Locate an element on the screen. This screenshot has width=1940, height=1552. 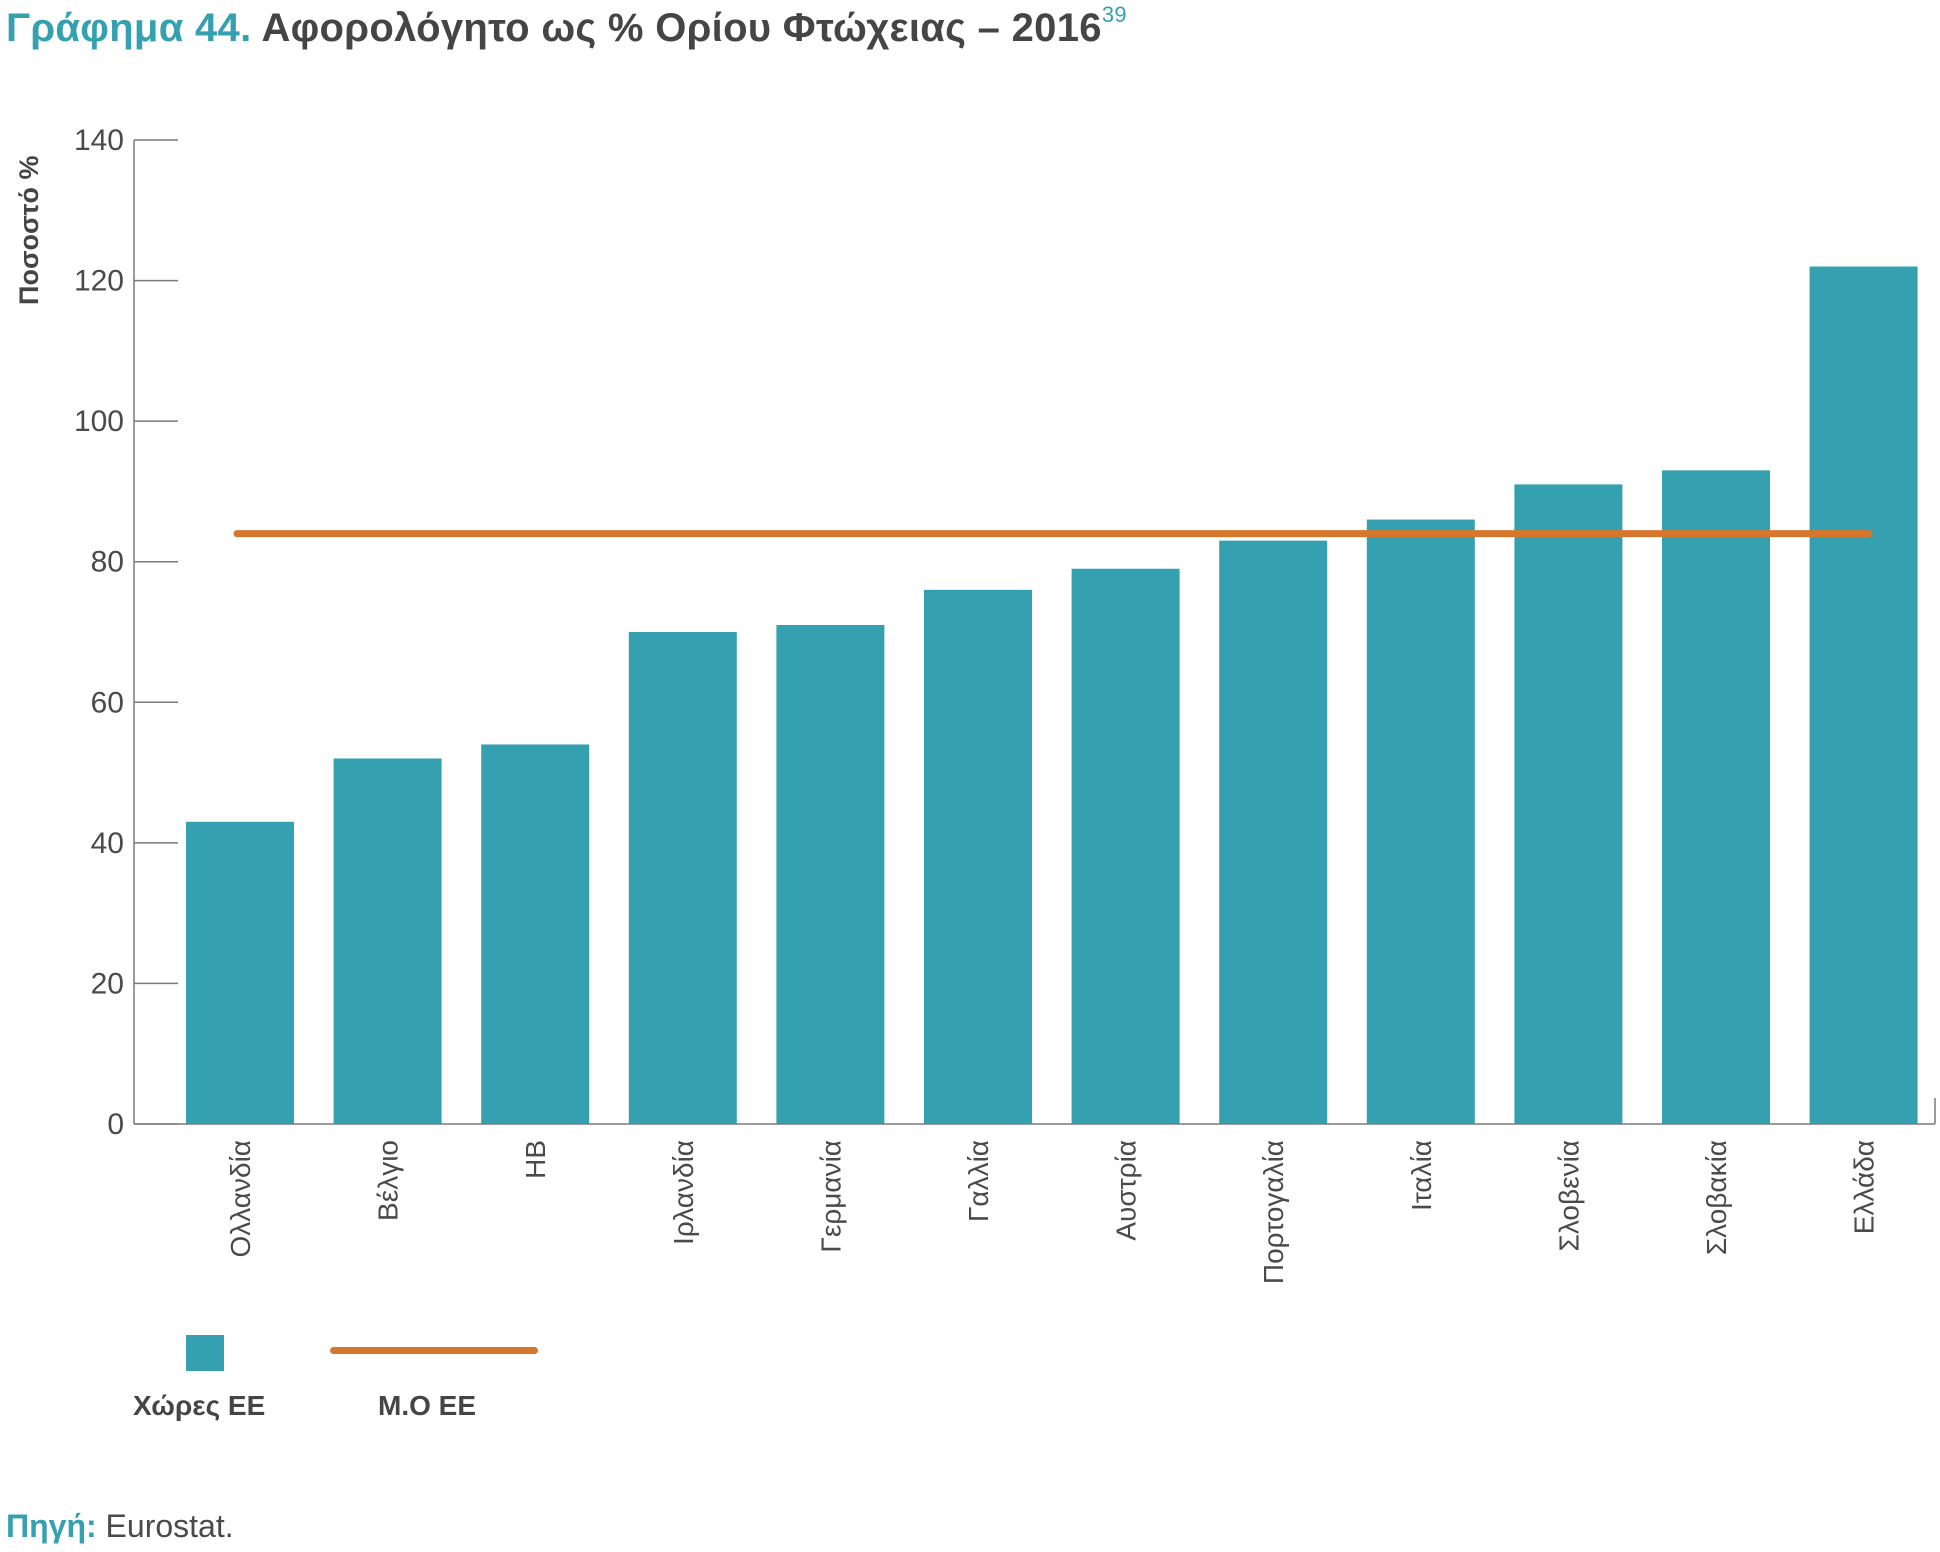
source-label: Πηγή: is located at coordinates (51, 1526).